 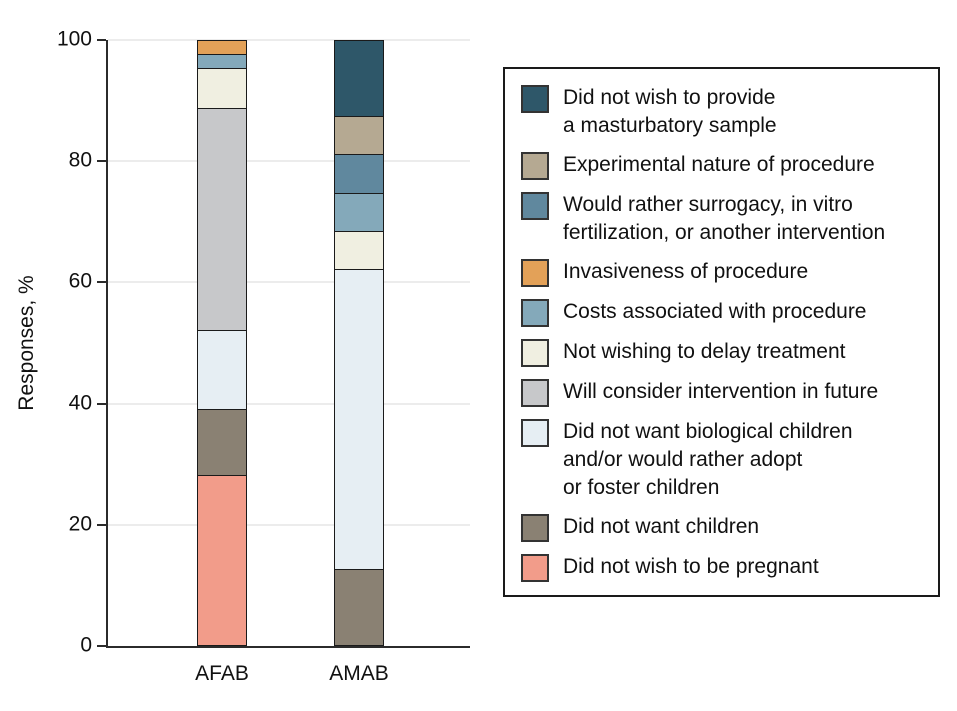 I want to click on legend-label: Experimental nature of procedure, so click(x=719, y=164).